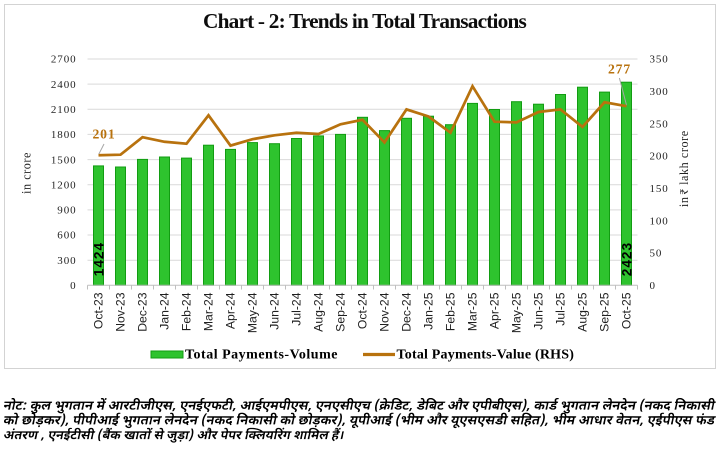 The height and width of the screenshot is (455, 722). Describe the element at coordinates (66, 211) in the screenshot. I see `svg-text: 900` at that location.